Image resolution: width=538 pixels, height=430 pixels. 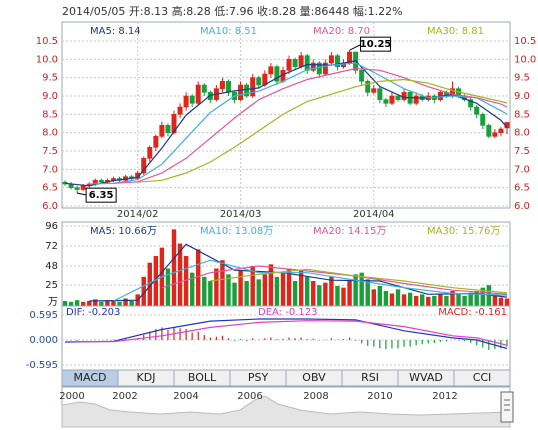 What do you see at coordinates (522, 206) in the screenshot?
I see `y-tick-label-right: 6.0` at bounding box center [522, 206].